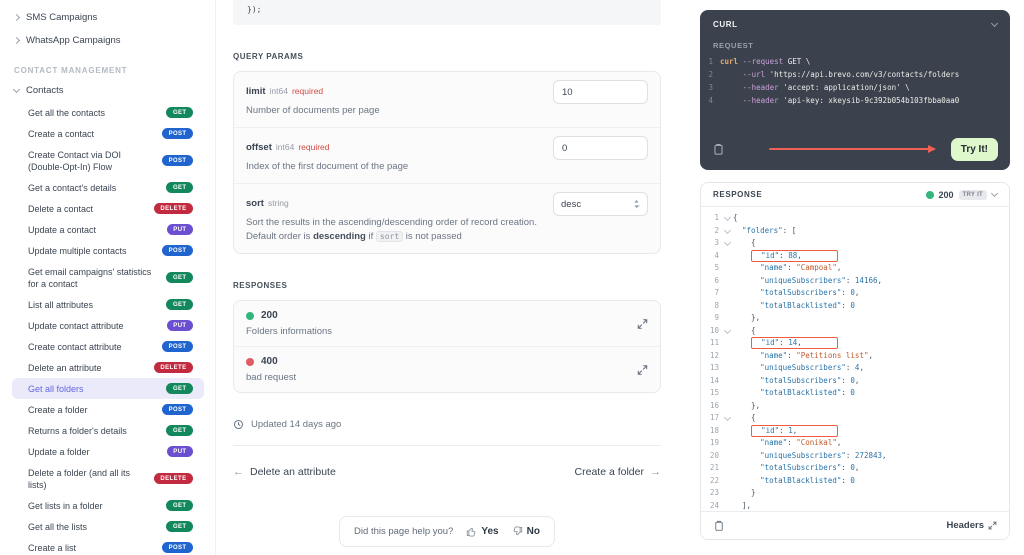 This screenshot has height=555, width=1024. Describe the element at coordinates (855, 218) in the screenshot. I see `json-line: 1{` at that location.